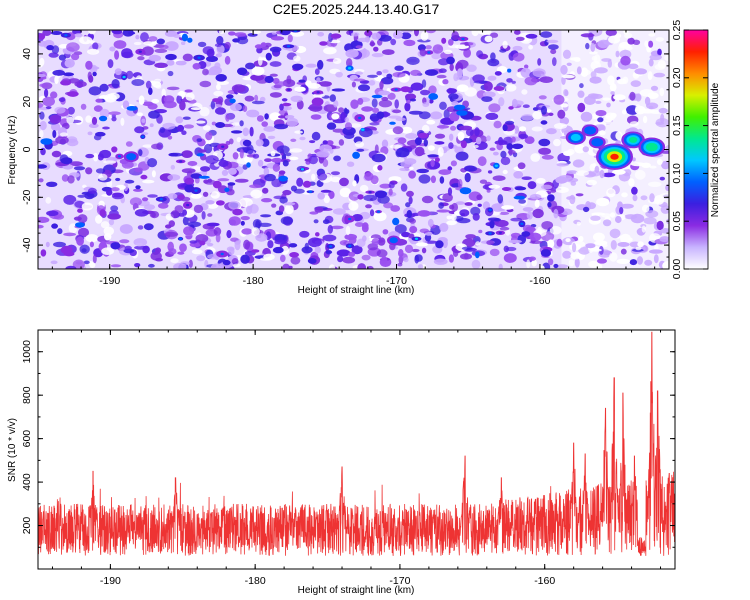 This screenshot has width=750, height=600. I want to click on snr-y-tick-label: 600, so click(27, 439).